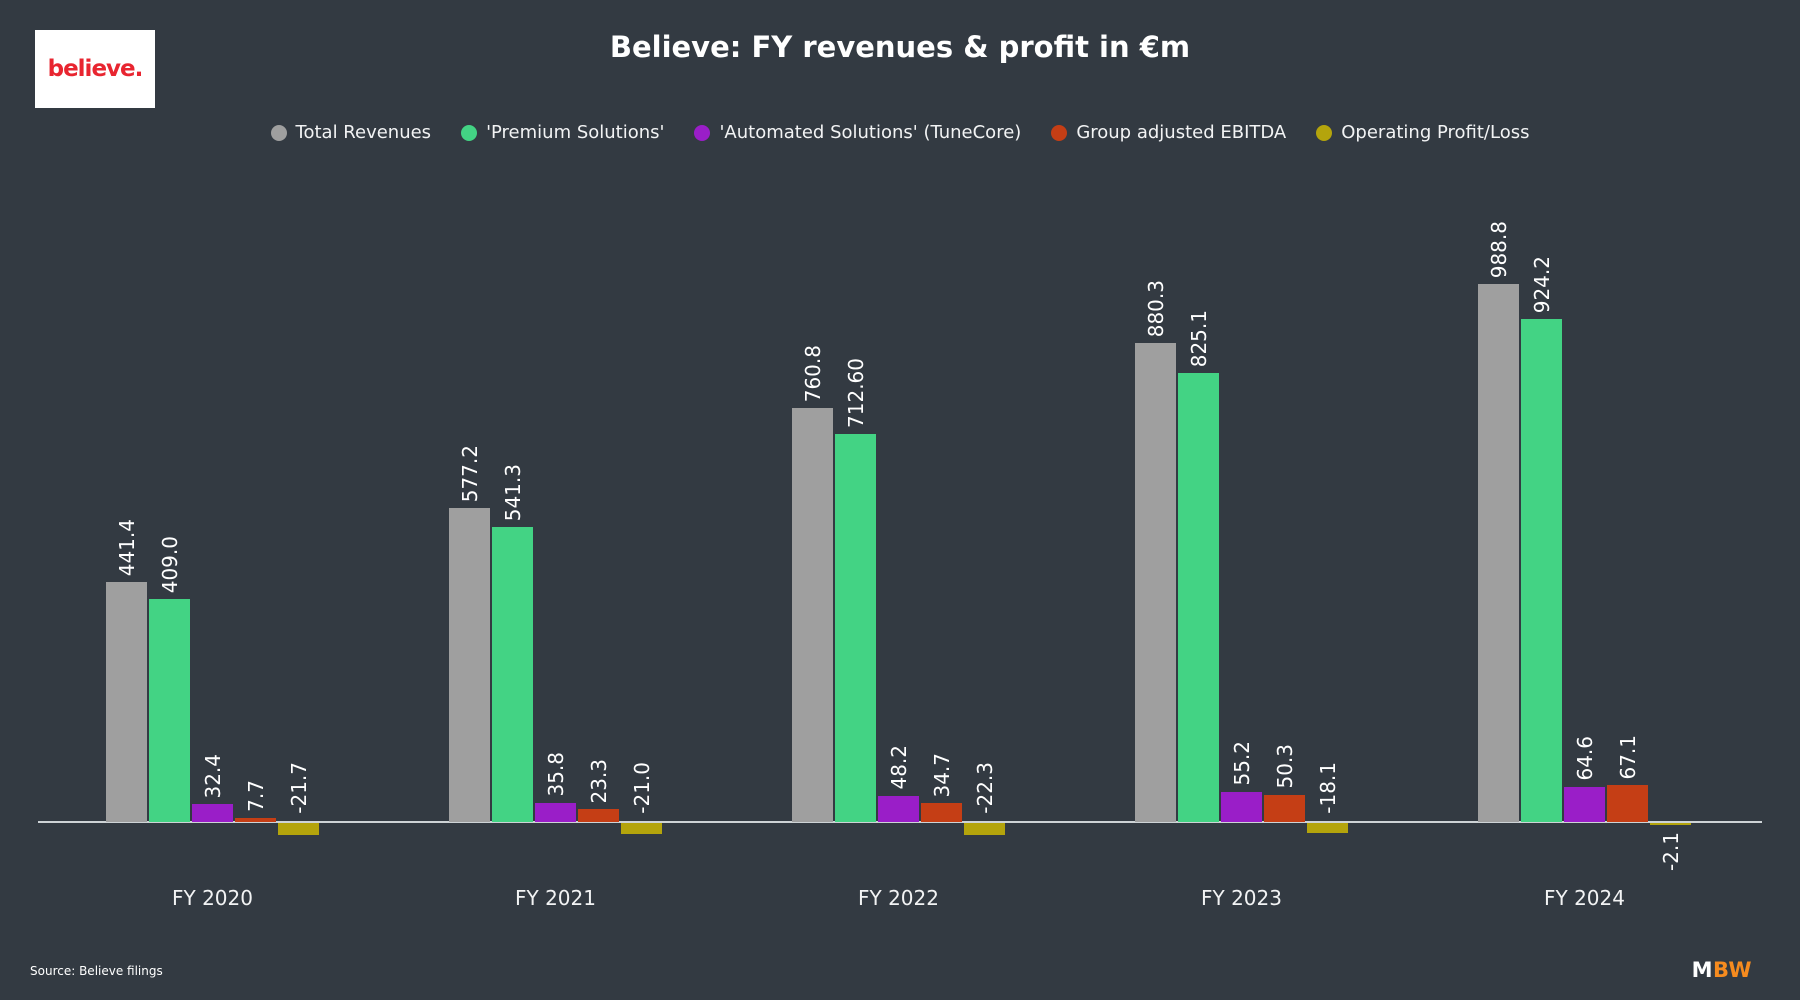 The height and width of the screenshot is (1000, 1800). I want to click on bar-total-revenues-fy-2024, so click(1498, 553).